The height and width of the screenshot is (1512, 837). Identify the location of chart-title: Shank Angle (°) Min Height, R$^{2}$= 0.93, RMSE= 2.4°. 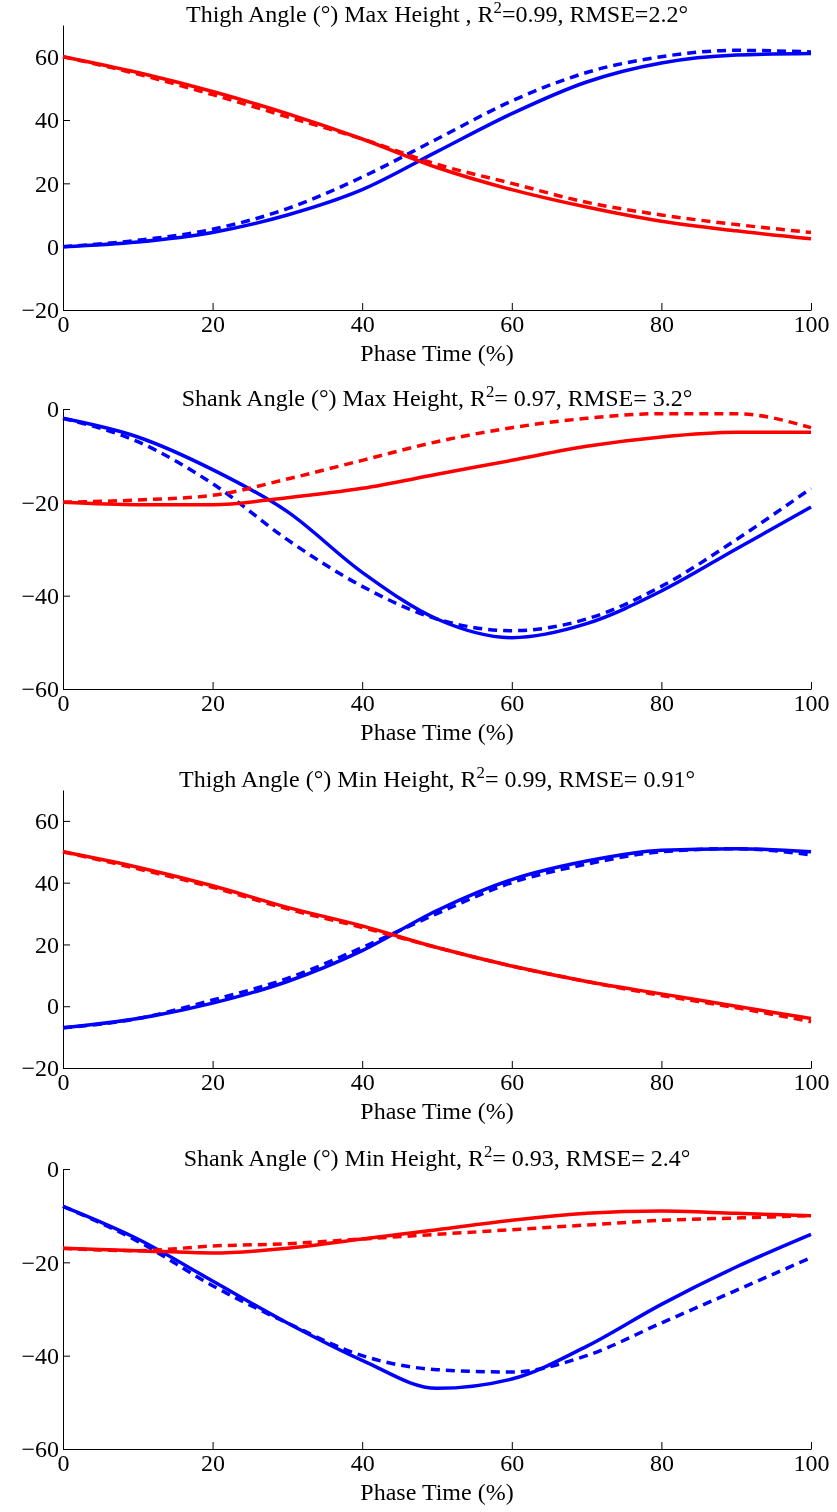
(437, 1156).